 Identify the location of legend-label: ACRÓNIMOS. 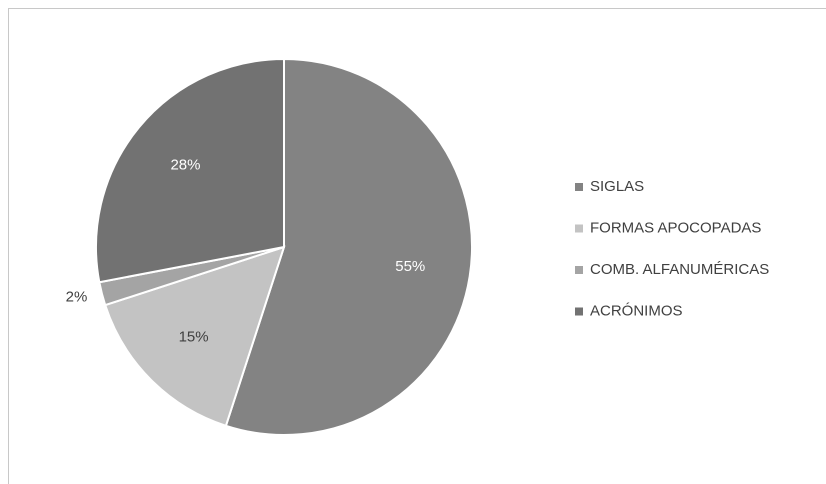
(636, 310).